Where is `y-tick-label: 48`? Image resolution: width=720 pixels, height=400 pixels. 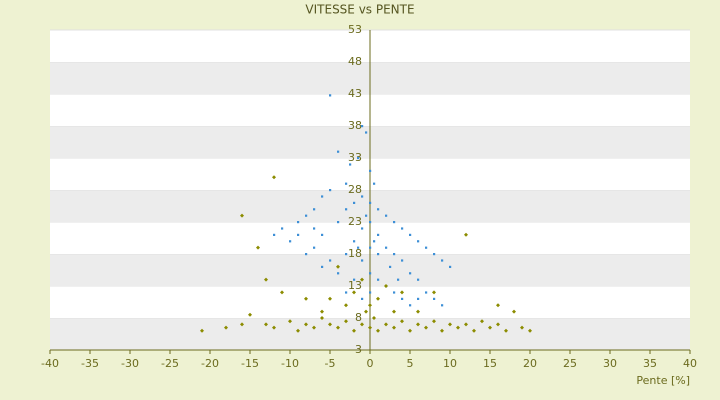 y-tick-label: 48 is located at coordinates (355, 61).